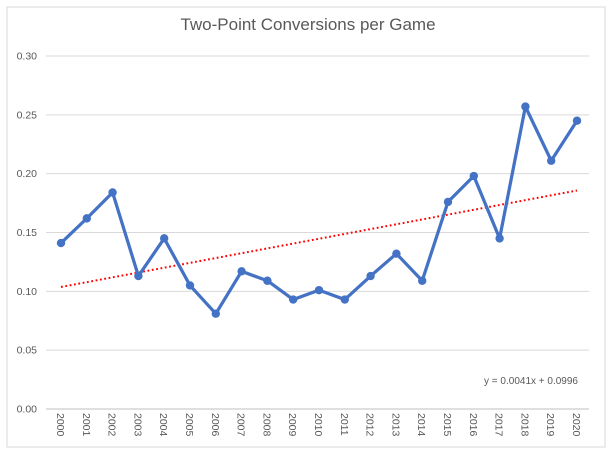 This screenshot has width=612, height=455. Describe the element at coordinates (550, 425) in the screenshot. I see `x-axis-tick-label: 2019` at that location.